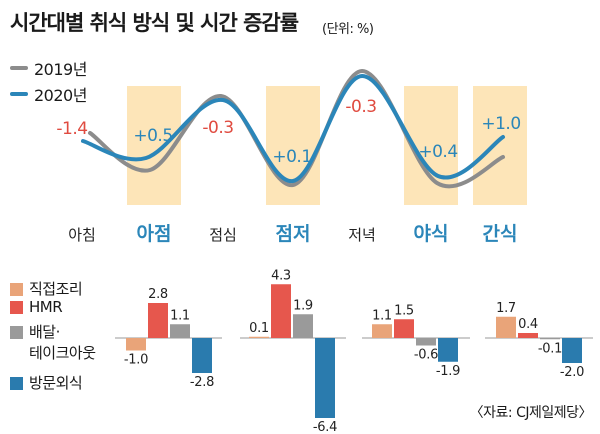 The height and width of the screenshot is (434, 600). What do you see at coordinates (152, 136) in the screenshot?
I see `change-label: +0.5` at bounding box center [152, 136].